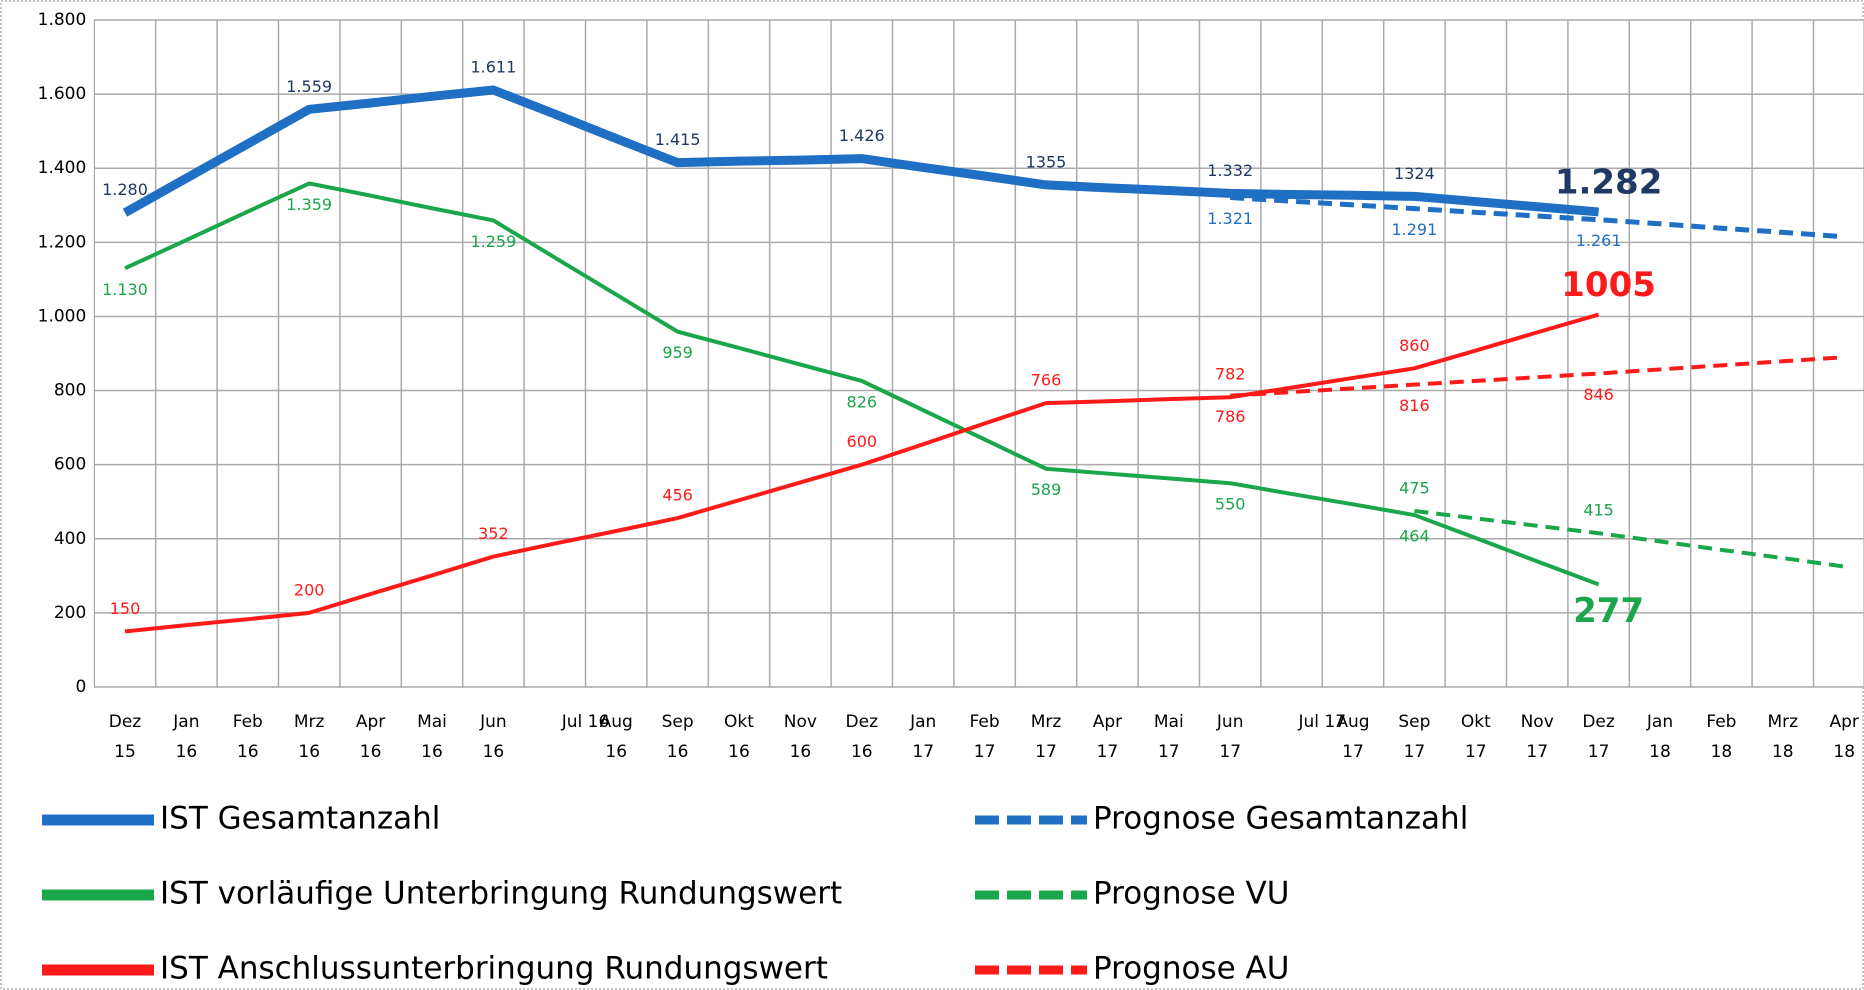 This screenshot has height=990, width=1864. I want to click on value-label: 816, so click(1414, 405).